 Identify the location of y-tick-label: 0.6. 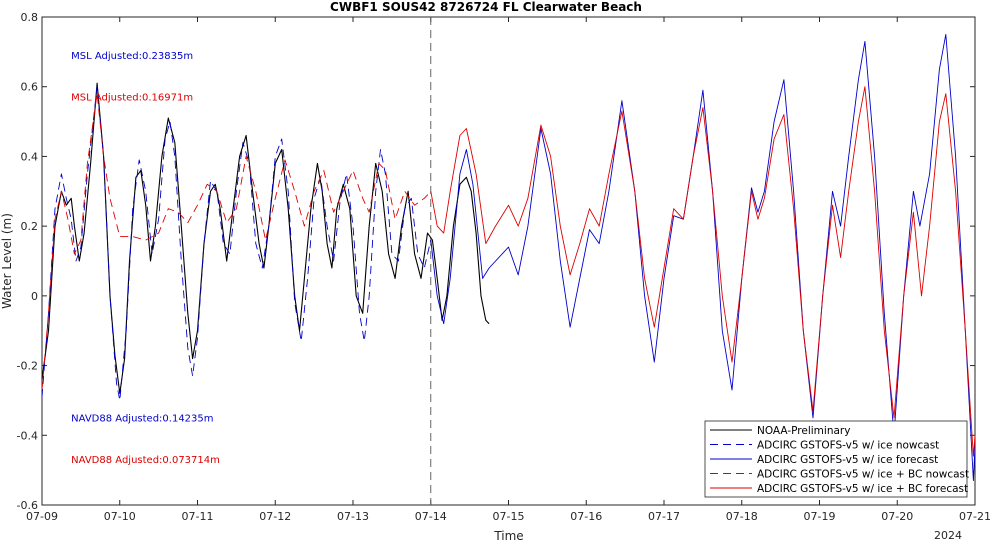
(30, 87).